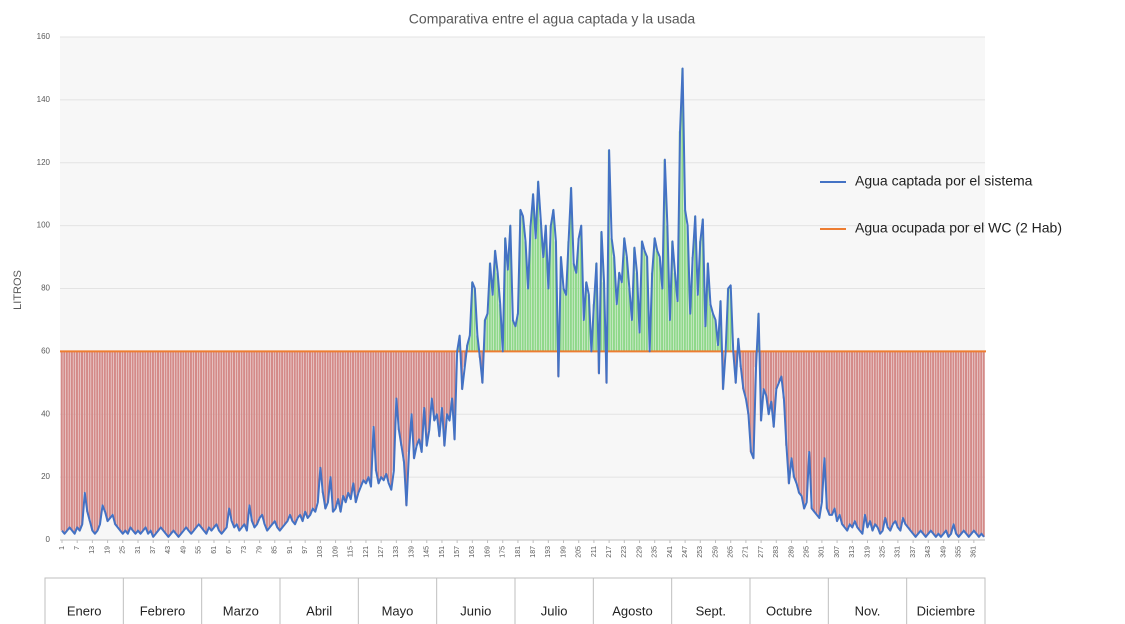 The height and width of the screenshot is (624, 1125). What do you see at coordinates (84, 610) in the screenshot?
I see `month-label: Enero` at bounding box center [84, 610].